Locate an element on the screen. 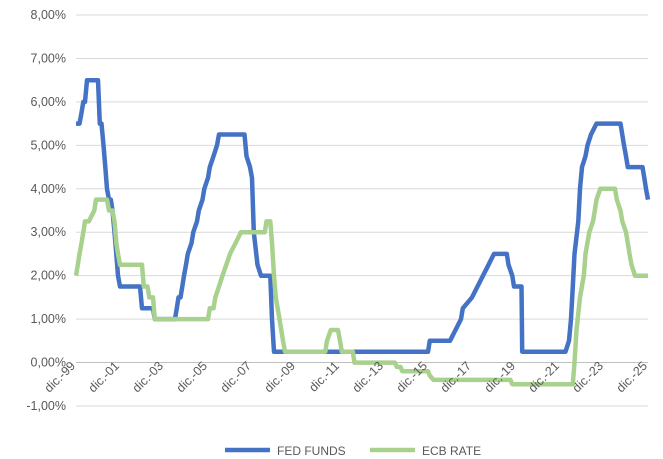  x-tick-label: dic.-05 is located at coordinates (192, 377).